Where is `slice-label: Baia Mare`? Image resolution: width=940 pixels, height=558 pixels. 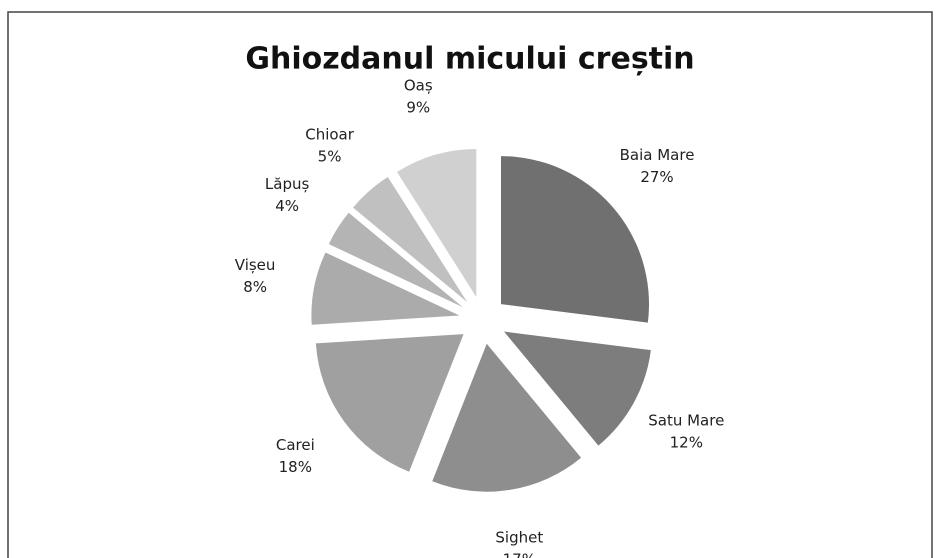
slice-label: Baia Mare is located at coordinates (657, 155).